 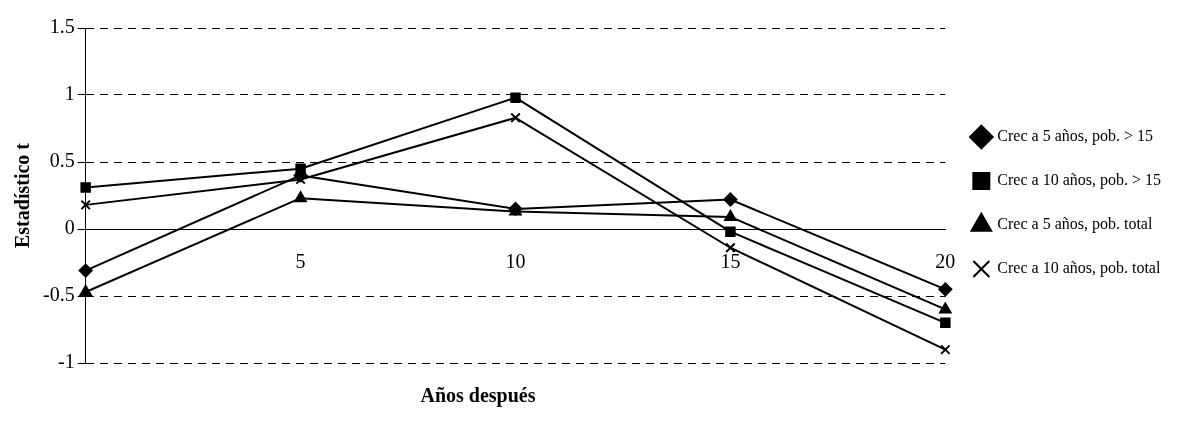 I want to click on y-tick-label: 1.5, so click(x=62, y=26).